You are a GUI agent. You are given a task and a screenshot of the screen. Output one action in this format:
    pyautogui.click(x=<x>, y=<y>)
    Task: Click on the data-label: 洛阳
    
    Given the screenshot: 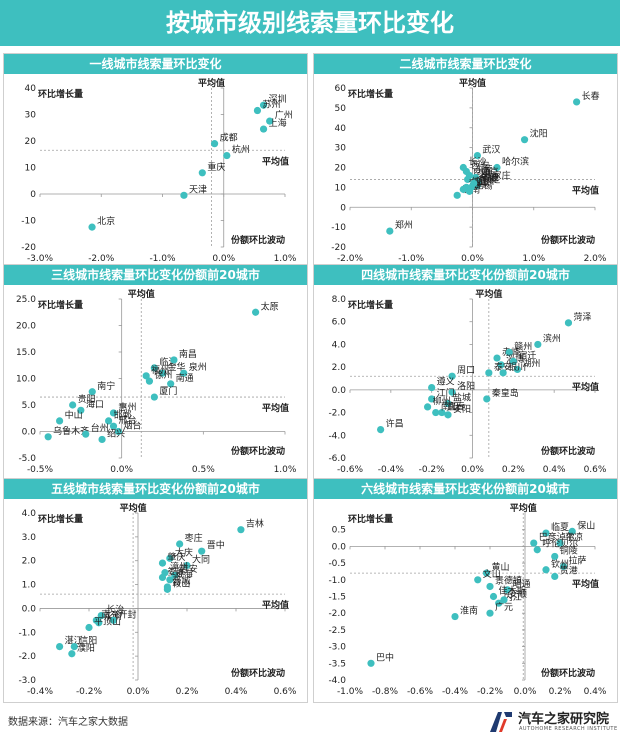 What is the action you would take?
    pyautogui.click(x=466, y=386)
    